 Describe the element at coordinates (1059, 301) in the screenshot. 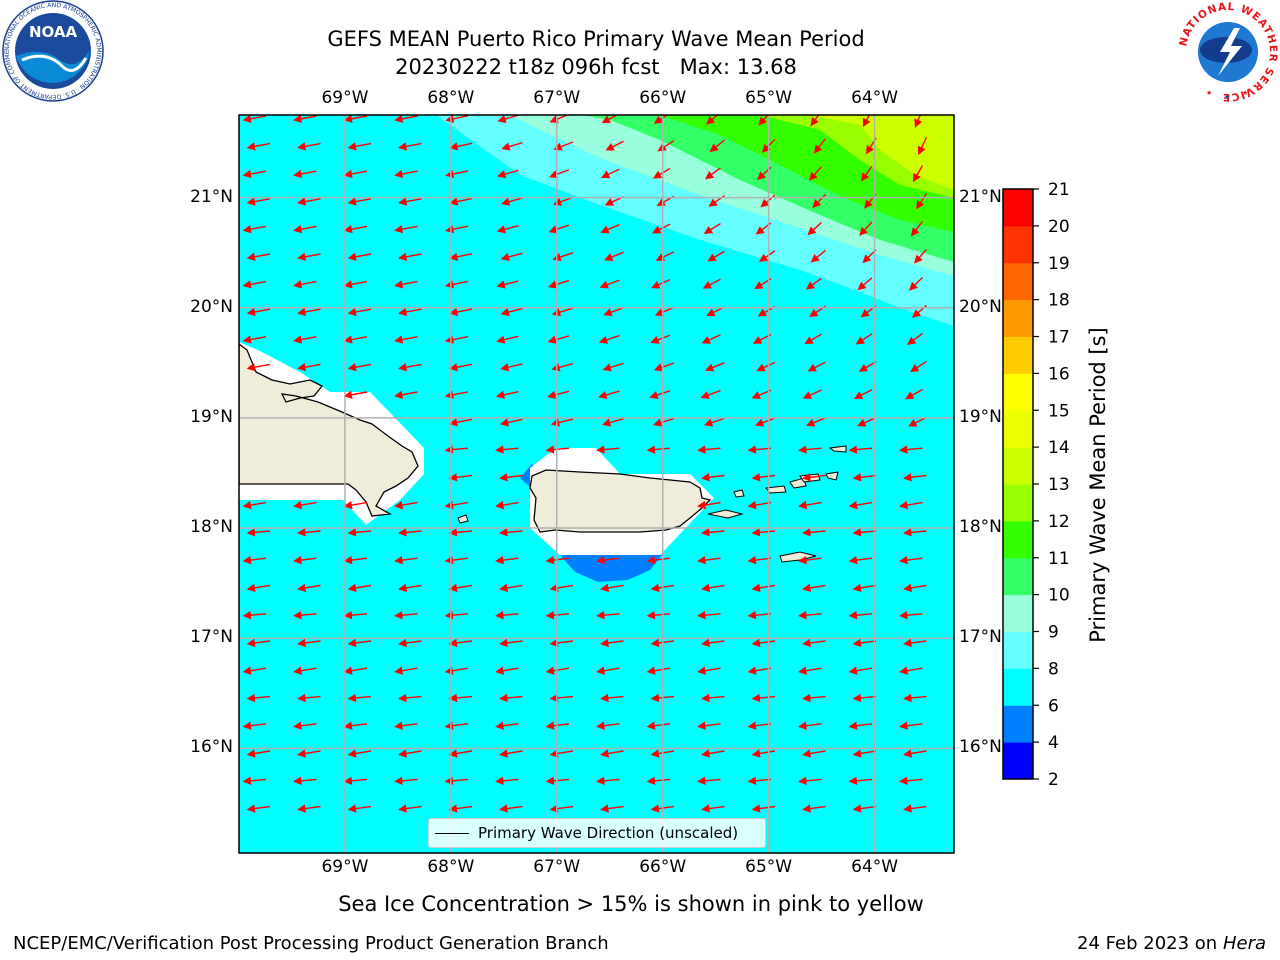

I see `colorbar-tick-label: 18` at that location.